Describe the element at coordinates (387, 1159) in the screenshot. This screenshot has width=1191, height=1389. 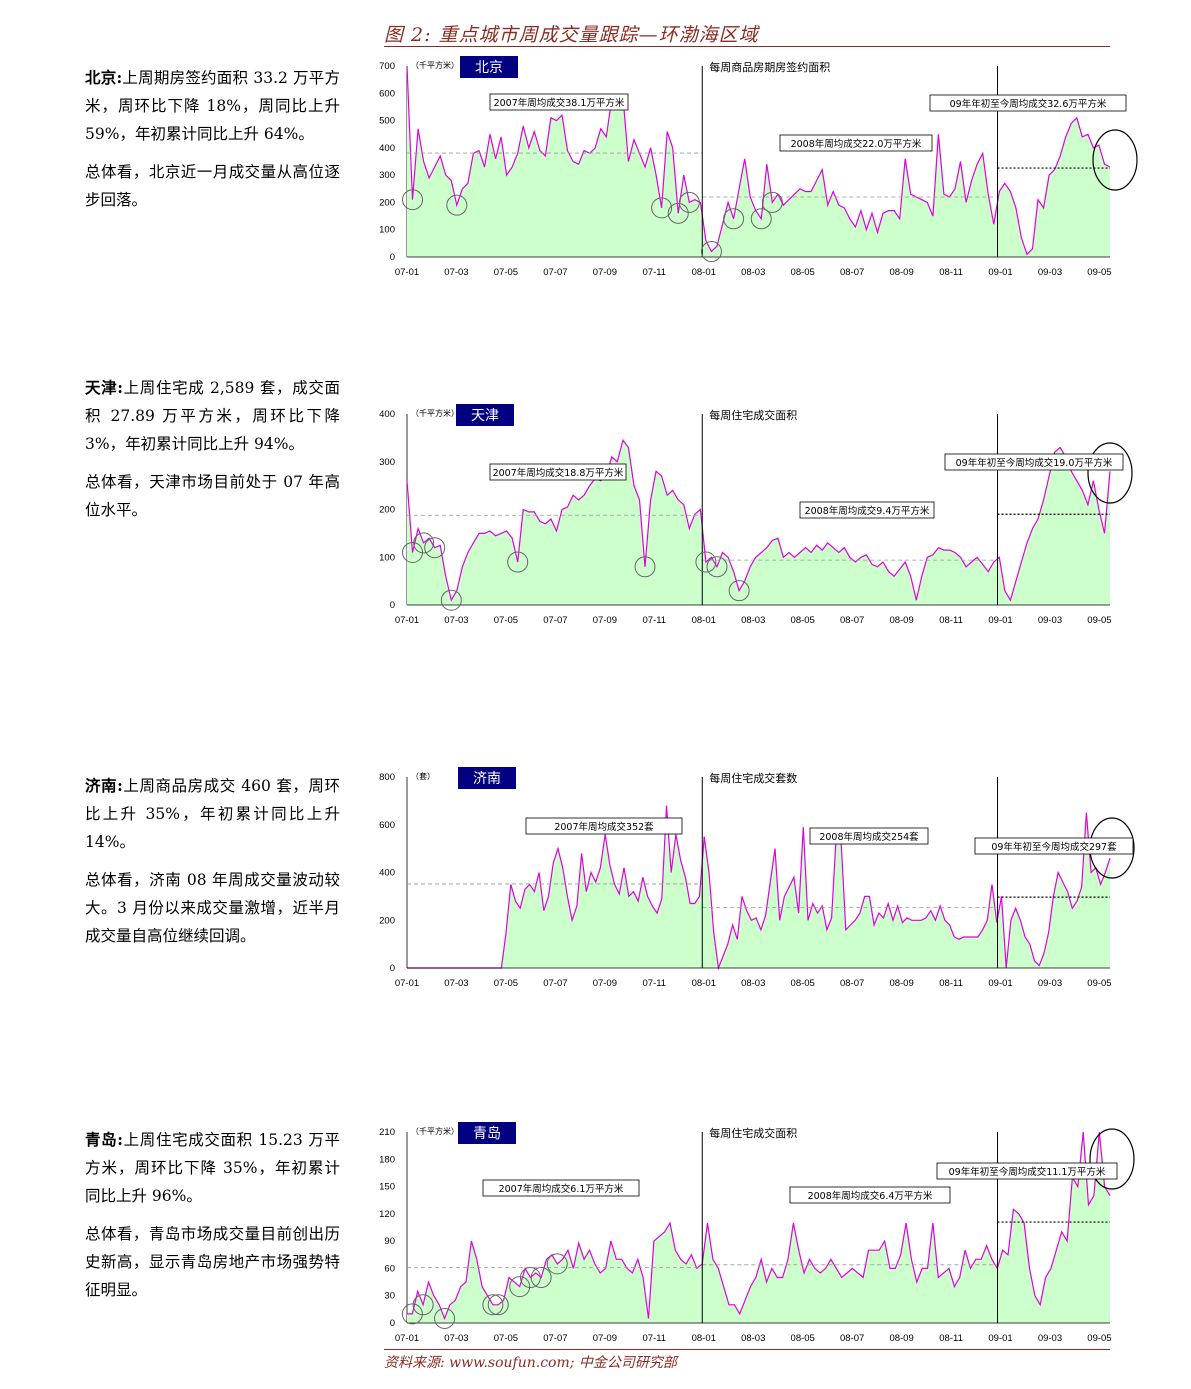
I see `y-tick-label: 180` at that location.